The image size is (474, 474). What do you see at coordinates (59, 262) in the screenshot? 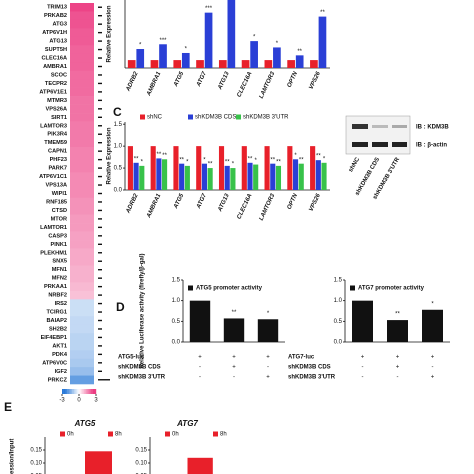
I see `gene-label: SNX5` at bounding box center [59, 262].